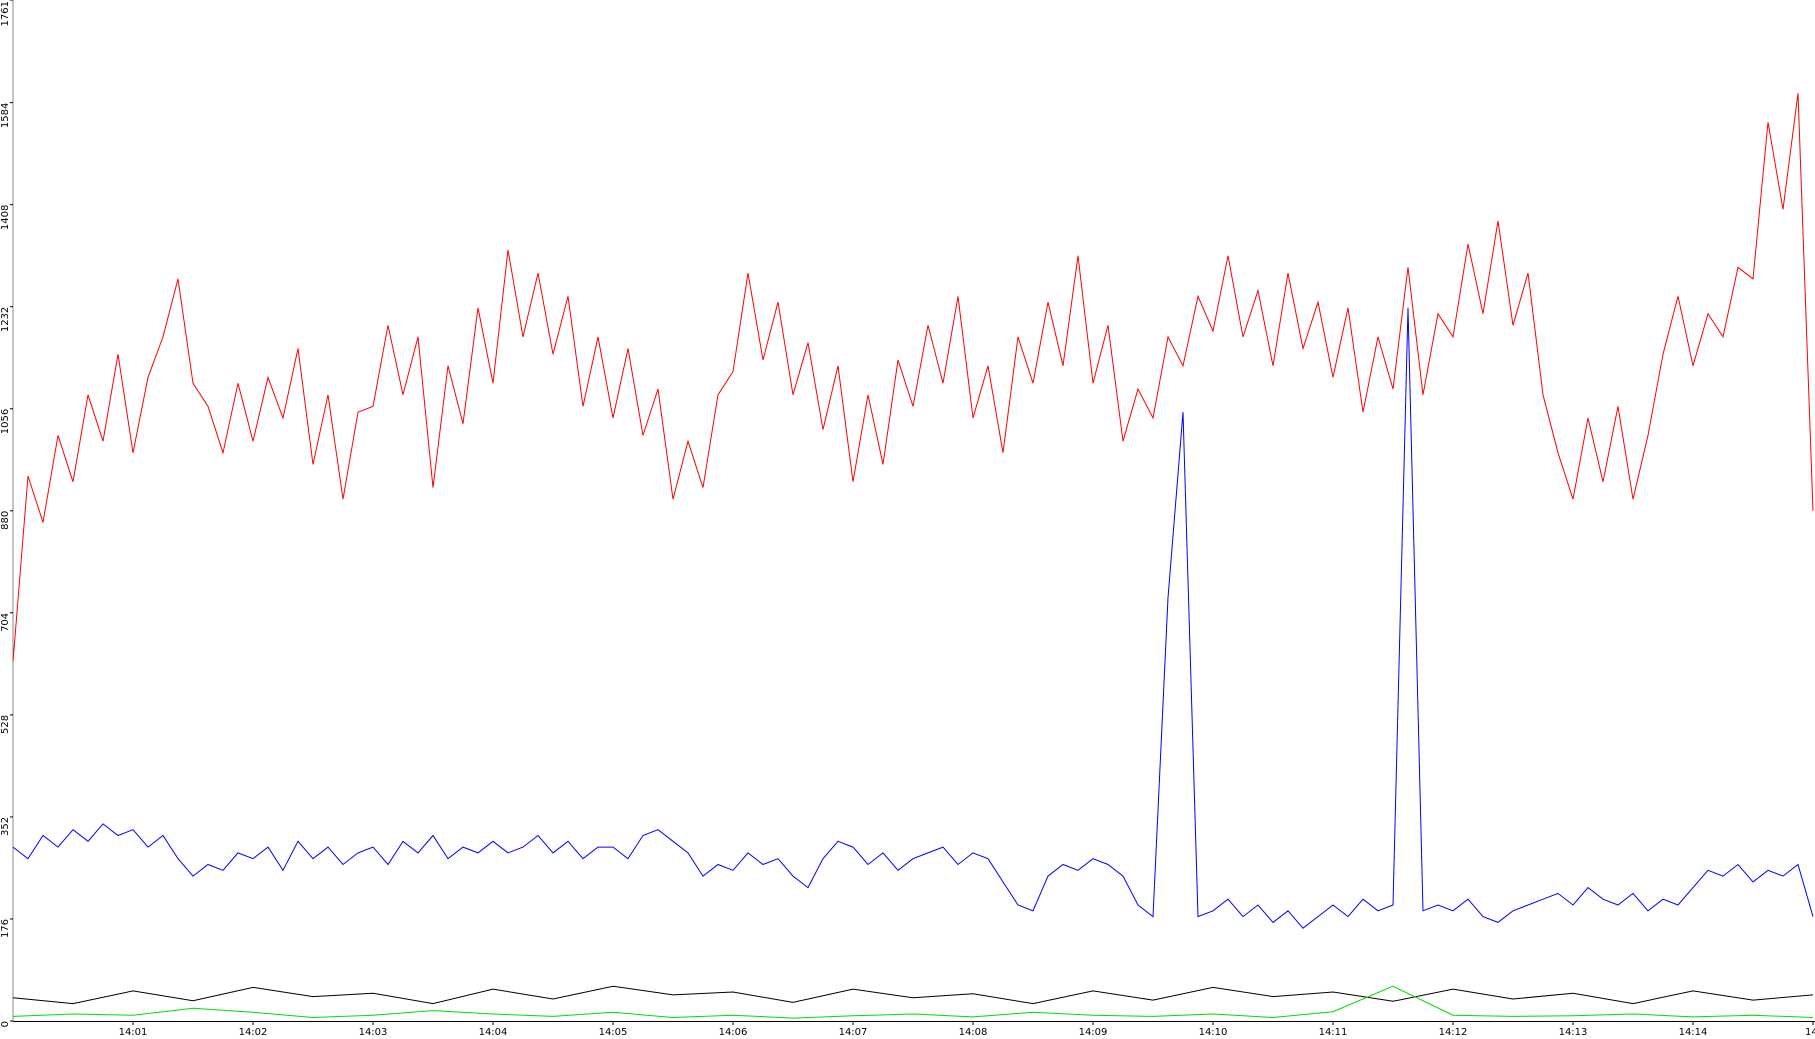  Describe the element at coordinates (613, 1032) in the screenshot. I see `x-tick-label: 14:05` at that location.